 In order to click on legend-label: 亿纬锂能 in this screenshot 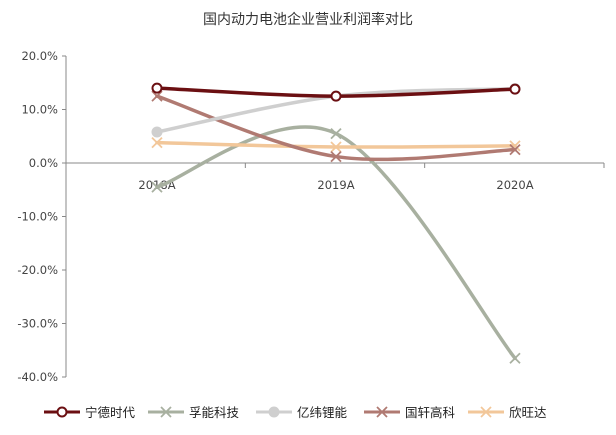, I will do `click(322, 412)`.